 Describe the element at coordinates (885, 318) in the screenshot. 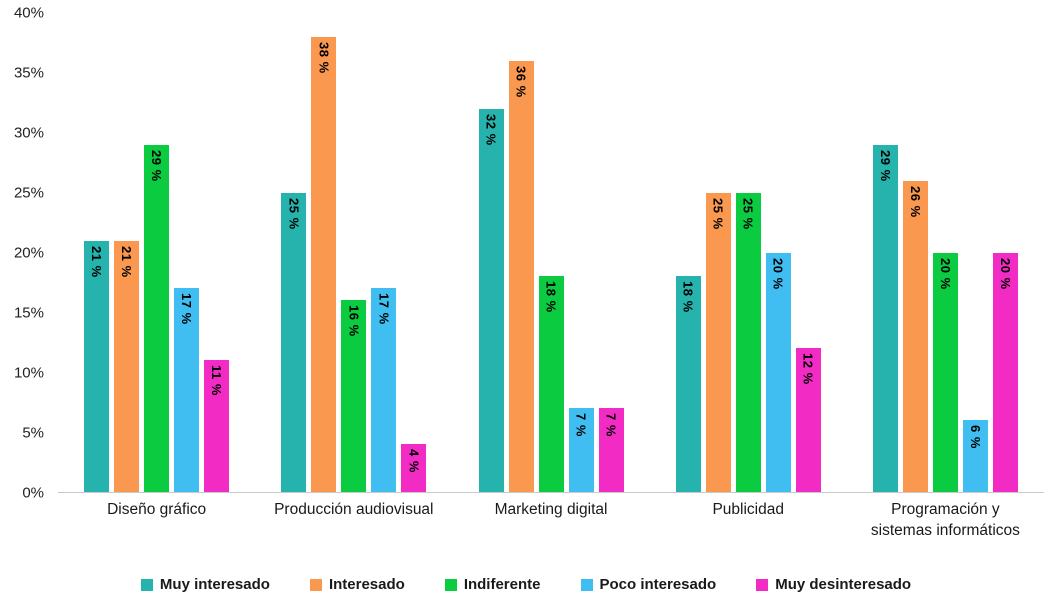

I see `bar-muy-interesado: 29 %` at that location.